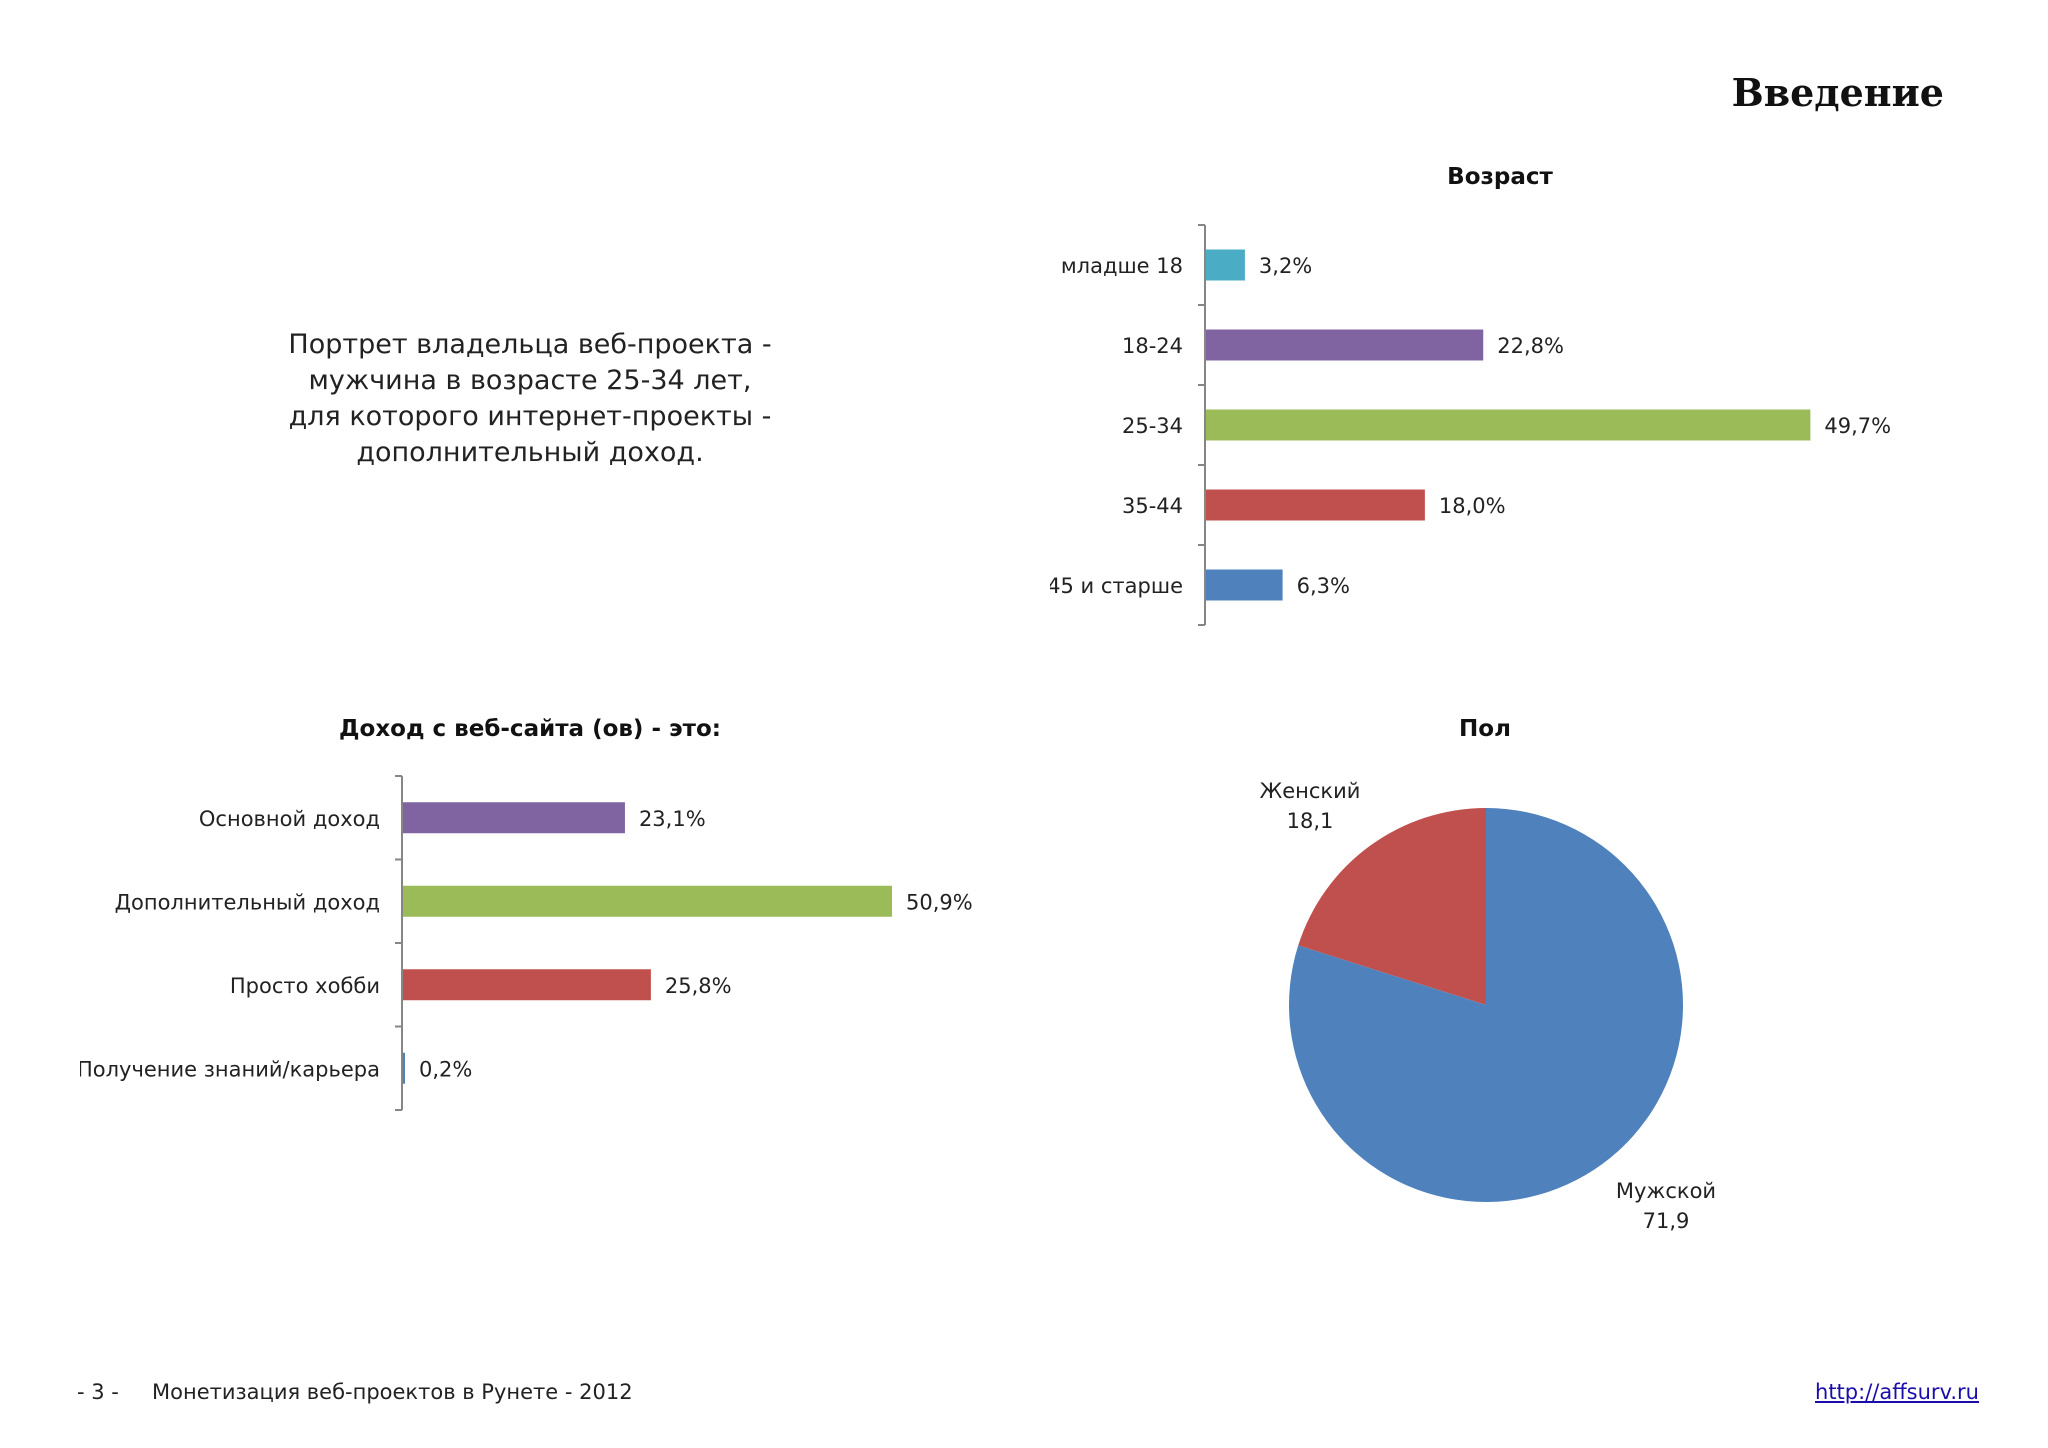 The image size is (2048, 1448). What do you see at coordinates (247, 902) in the screenshot?
I see `category-label: Дополнительный доход` at bounding box center [247, 902].